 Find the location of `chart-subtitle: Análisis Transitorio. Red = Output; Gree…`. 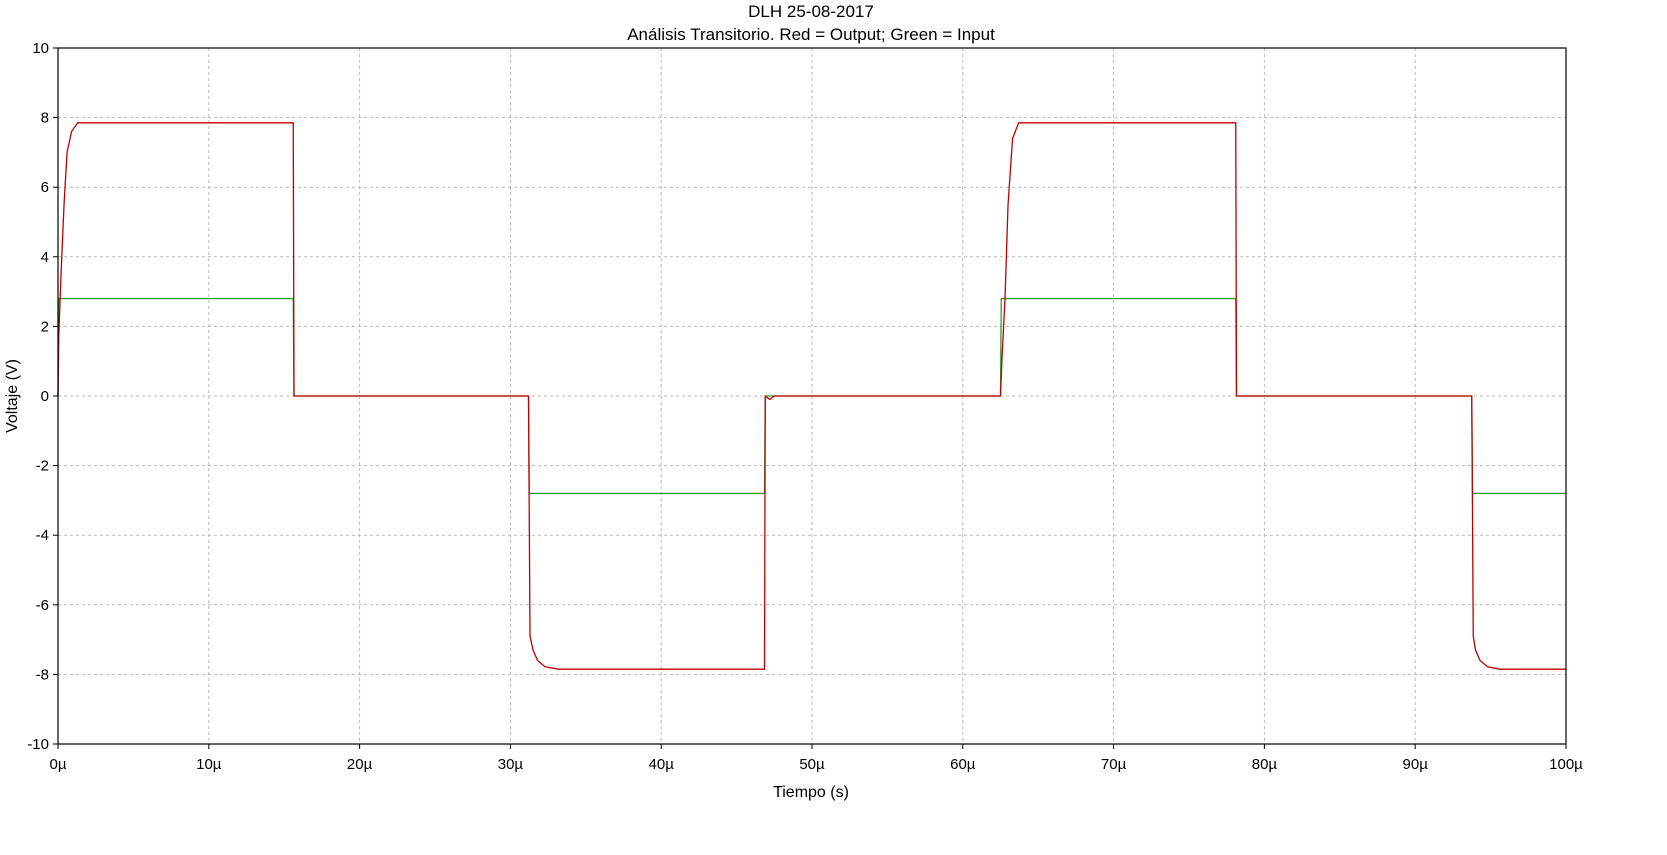

chart-subtitle: Análisis Transitorio. Red = Output; Gree… is located at coordinates (811, 34).